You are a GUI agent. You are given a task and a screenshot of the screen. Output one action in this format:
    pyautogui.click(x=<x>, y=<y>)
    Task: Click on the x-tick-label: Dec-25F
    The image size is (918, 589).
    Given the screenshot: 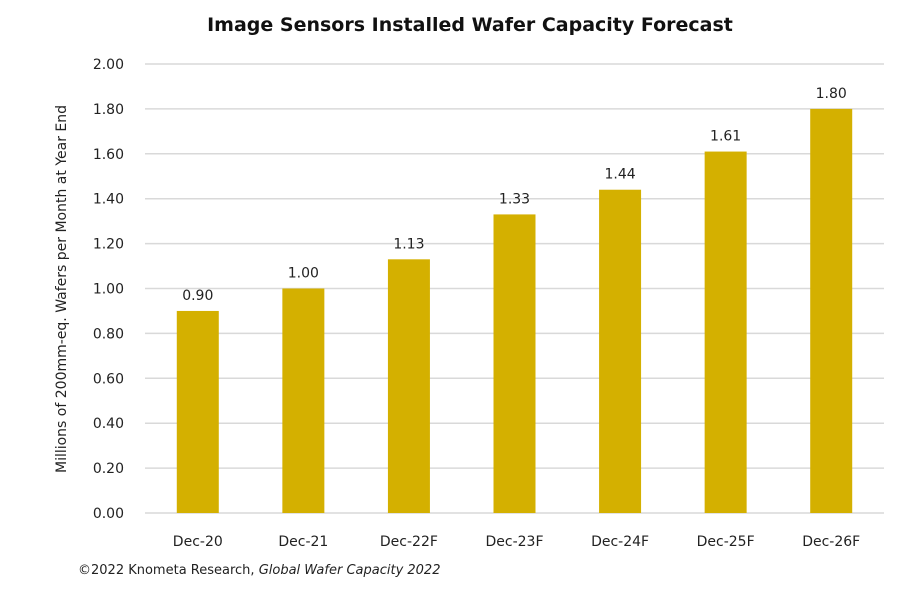 What is the action you would take?
    pyautogui.click(x=726, y=542)
    